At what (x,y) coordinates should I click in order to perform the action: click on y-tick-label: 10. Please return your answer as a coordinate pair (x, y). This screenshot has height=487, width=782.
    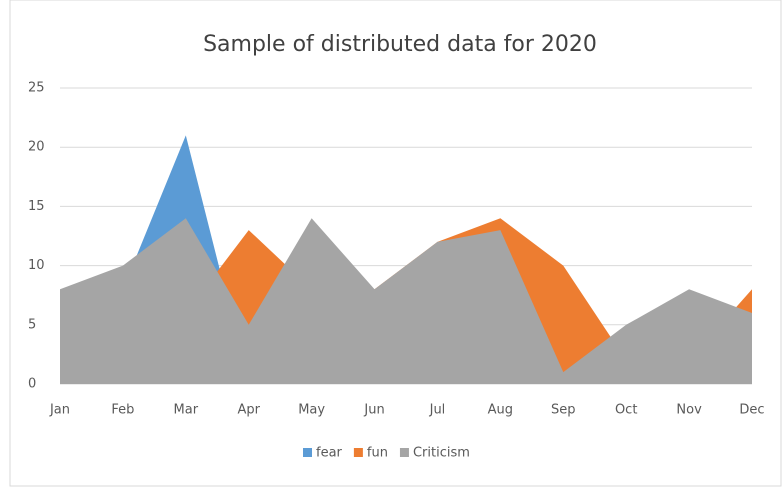
    Looking at the image, I should click on (36, 265).